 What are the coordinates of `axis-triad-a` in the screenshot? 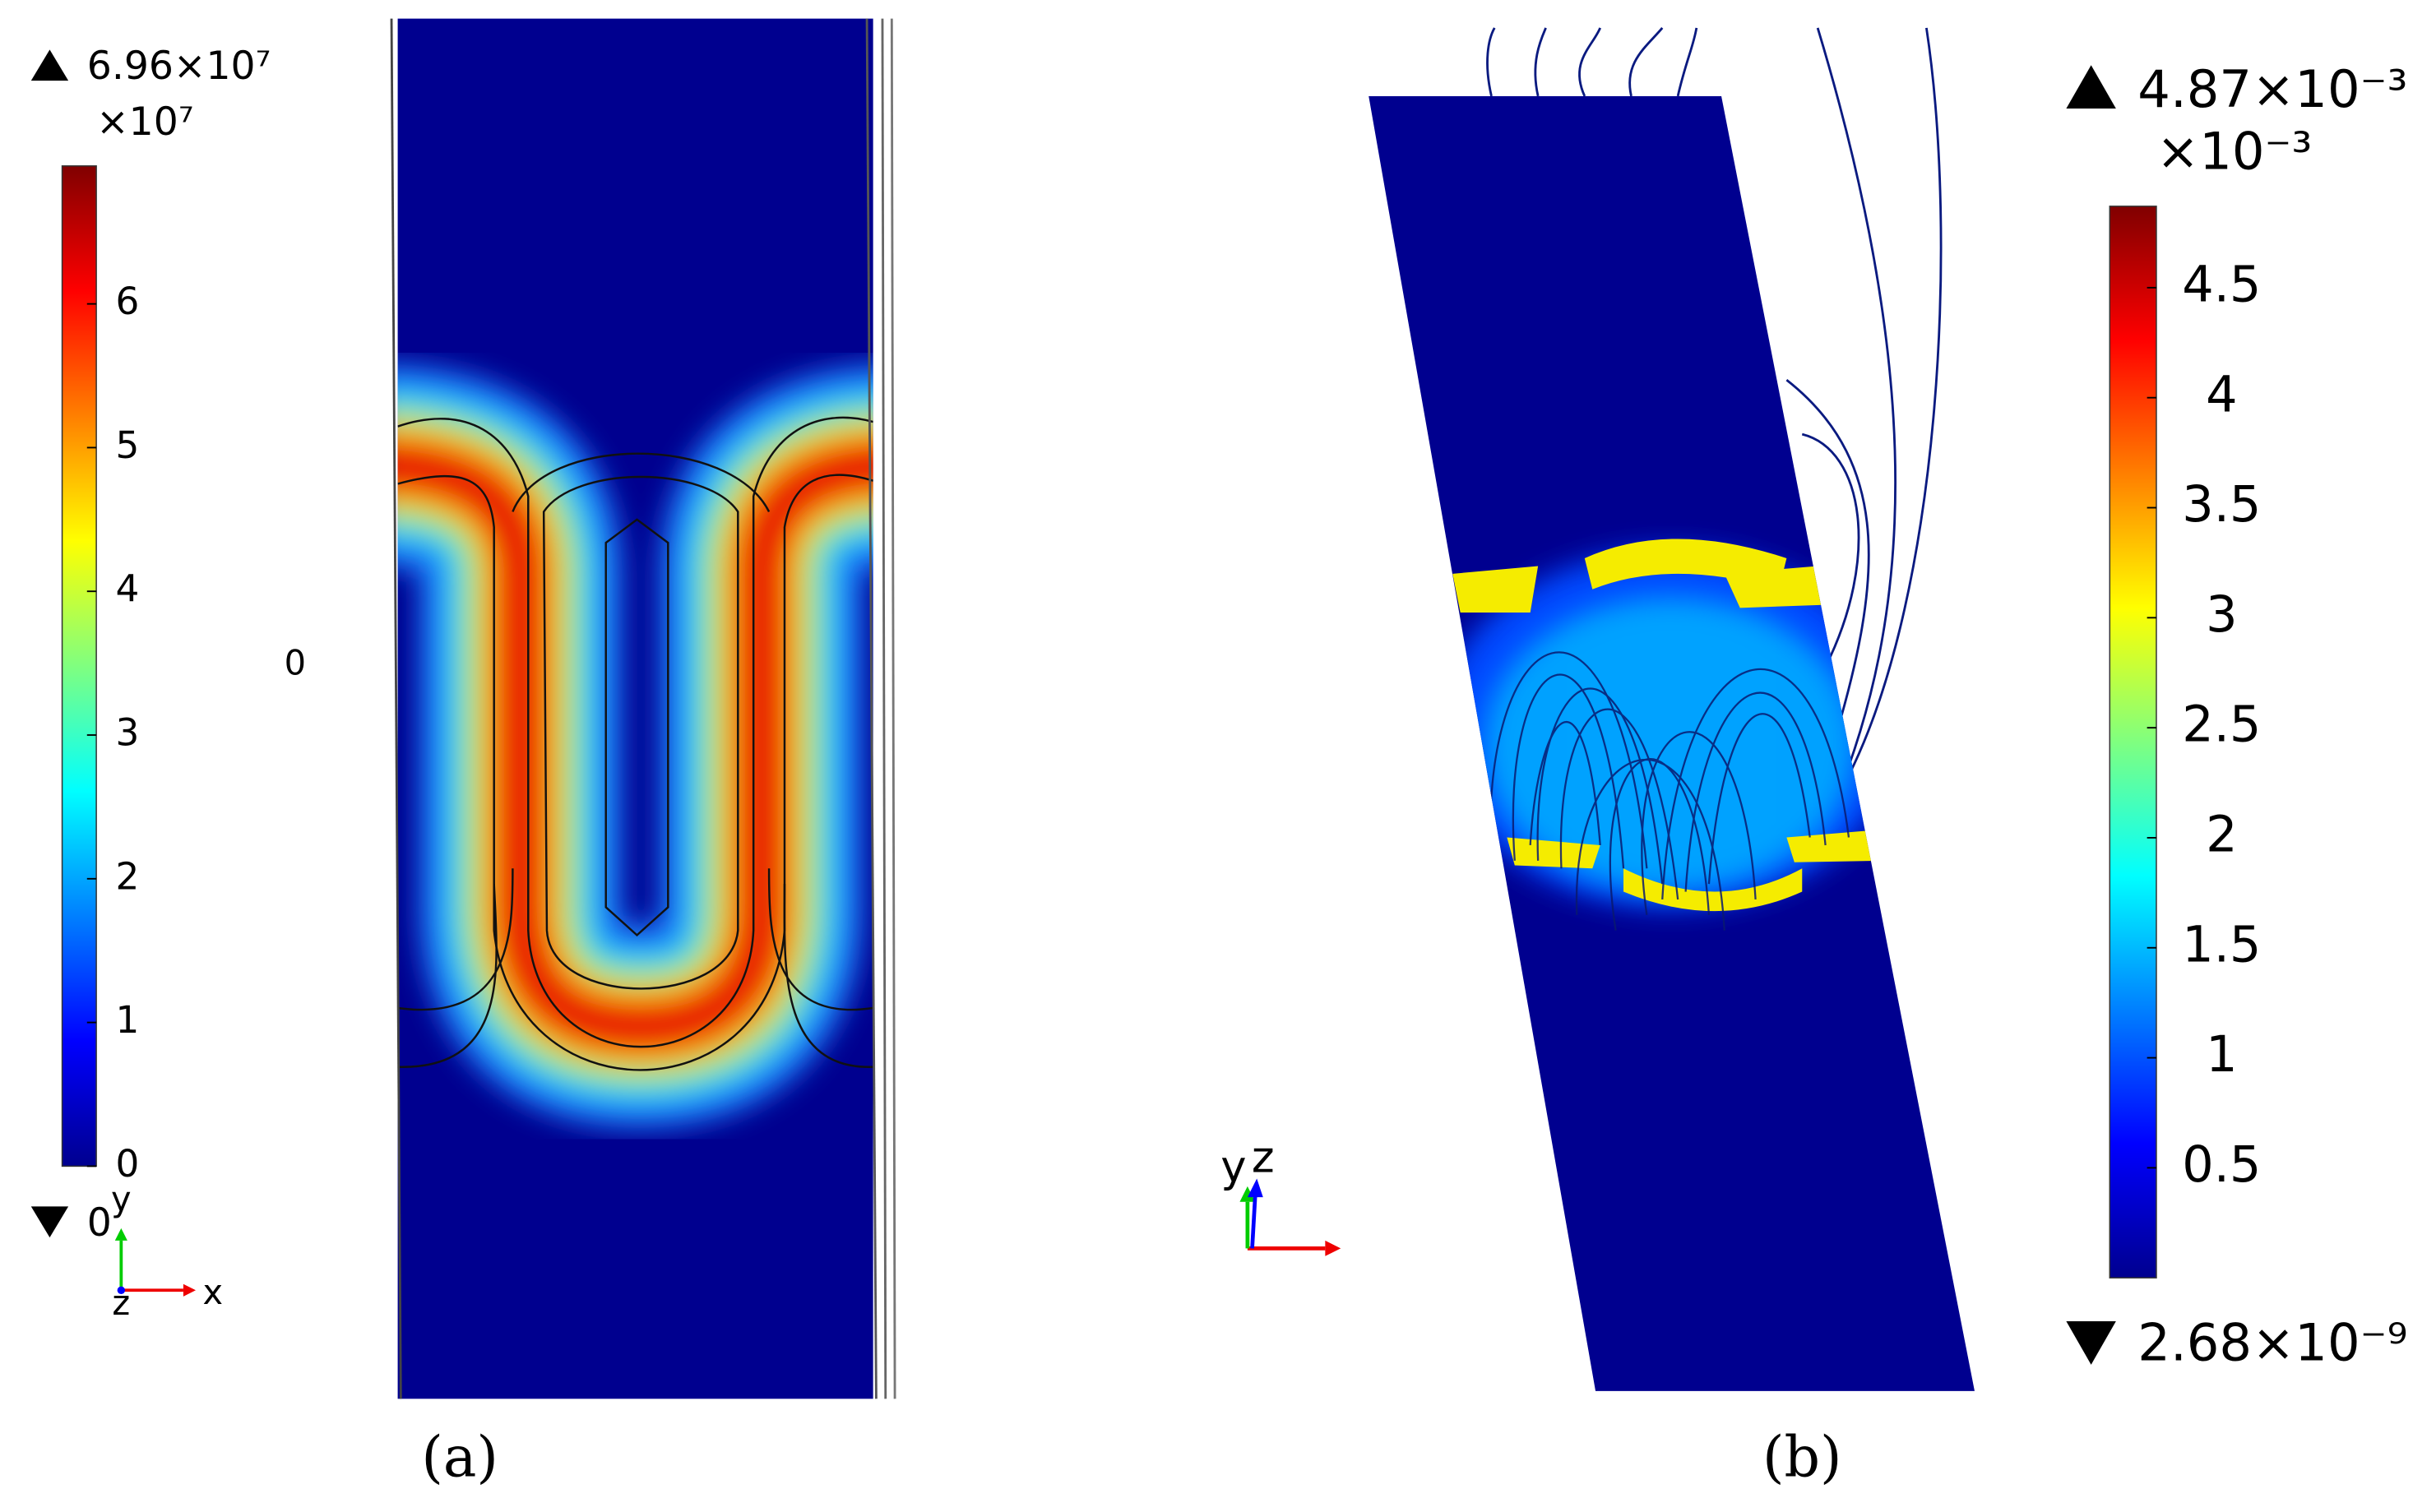 It's located at (155, 1262).